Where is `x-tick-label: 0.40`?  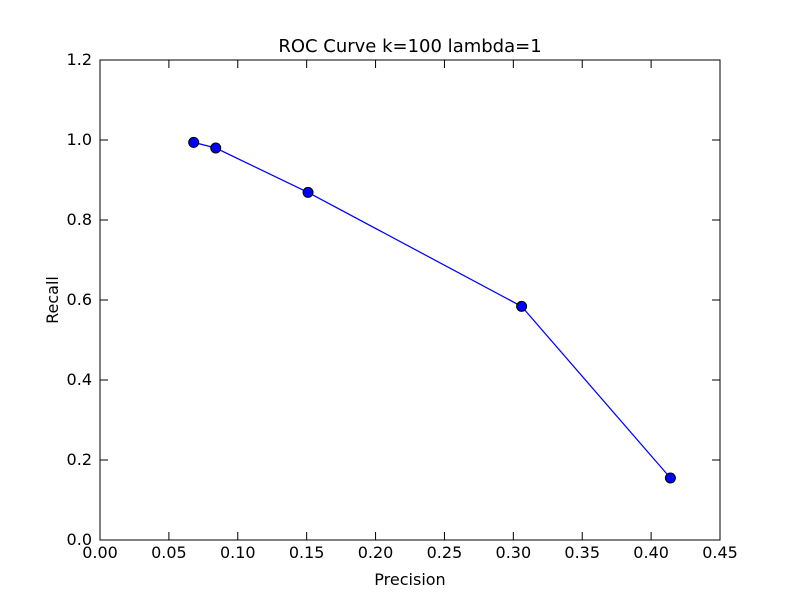 x-tick-label: 0.40 is located at coordinates (651, 552).